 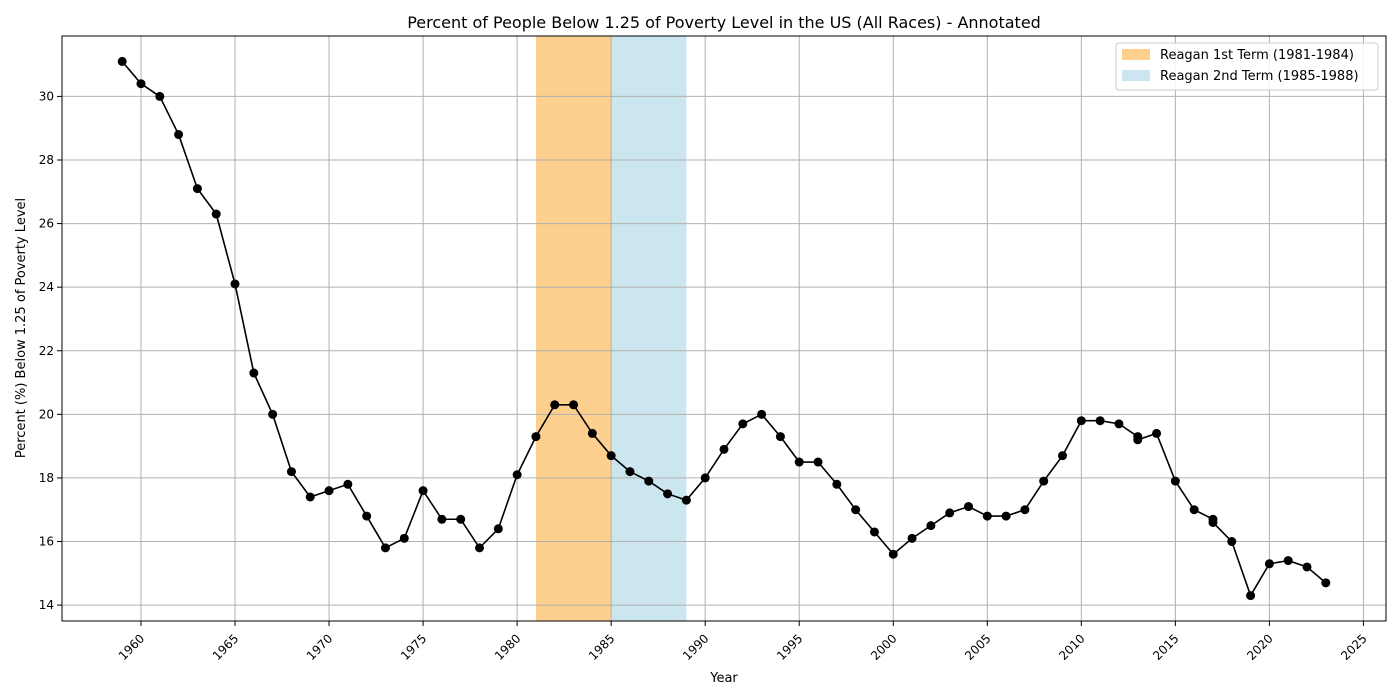 What do you see at coordinates (46, 542) in the screenshot?
I see `y-tick-label: 16` at bounding box center [46, 542].